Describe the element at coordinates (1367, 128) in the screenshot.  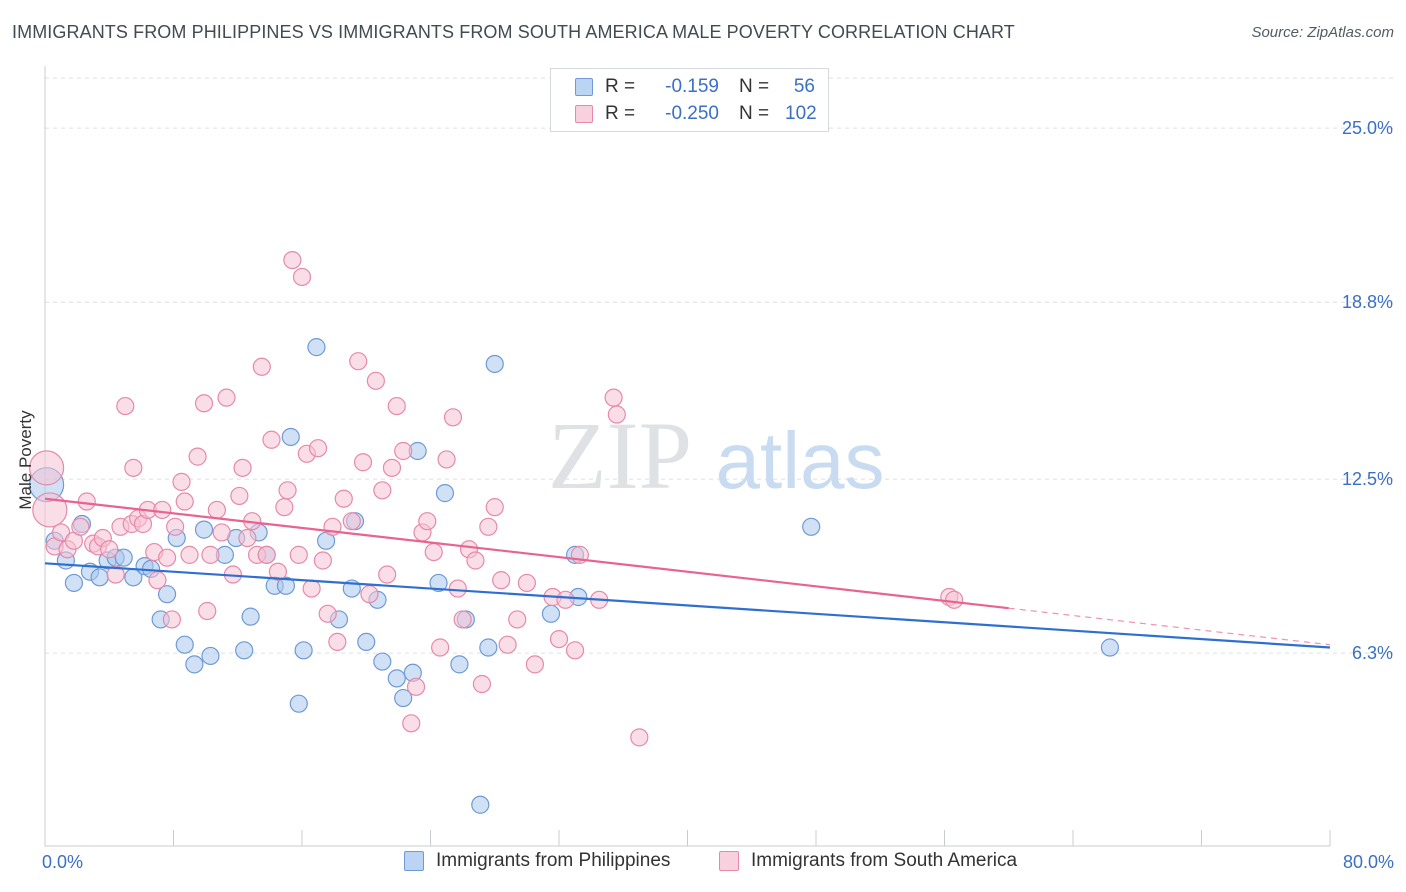
I see `y-tick-label: 25.0%` at that location.